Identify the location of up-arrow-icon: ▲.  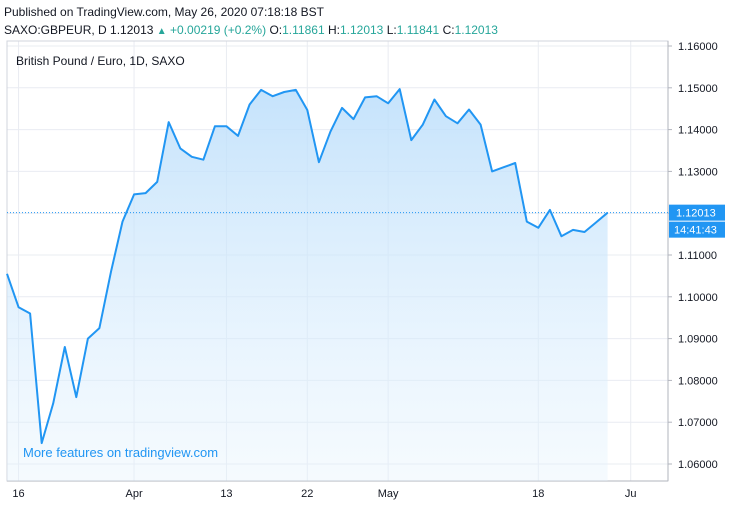
(161, 31).